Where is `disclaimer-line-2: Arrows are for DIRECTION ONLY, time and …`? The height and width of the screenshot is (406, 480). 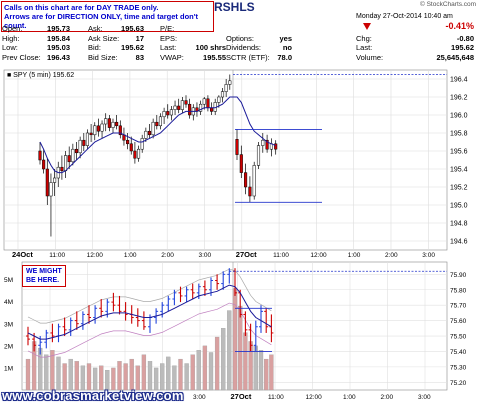 disclaimer-line-2: Arrows are for DIRECTION ONLY, time and … is located at coordinates (101, 21).